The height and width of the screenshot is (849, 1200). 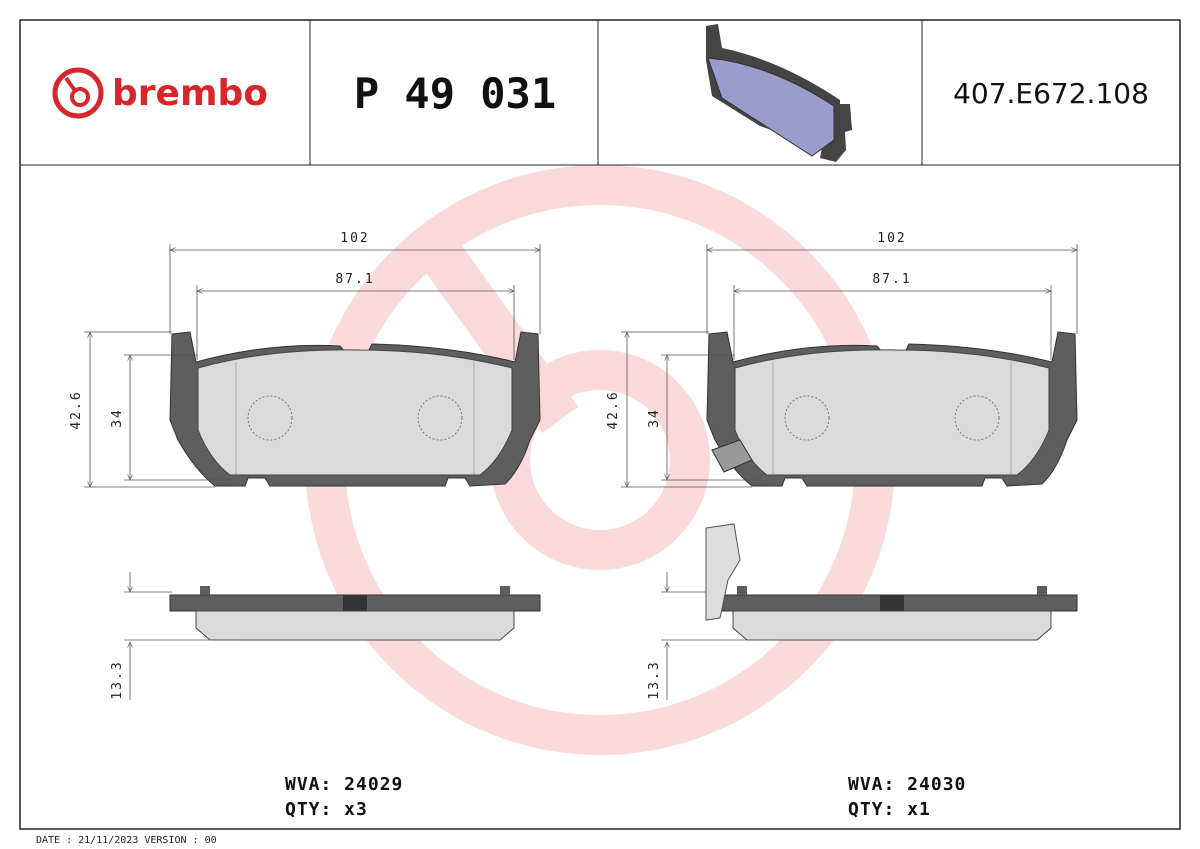 I want to click on wva: WVA: 24029, so click(x=344, y=784).